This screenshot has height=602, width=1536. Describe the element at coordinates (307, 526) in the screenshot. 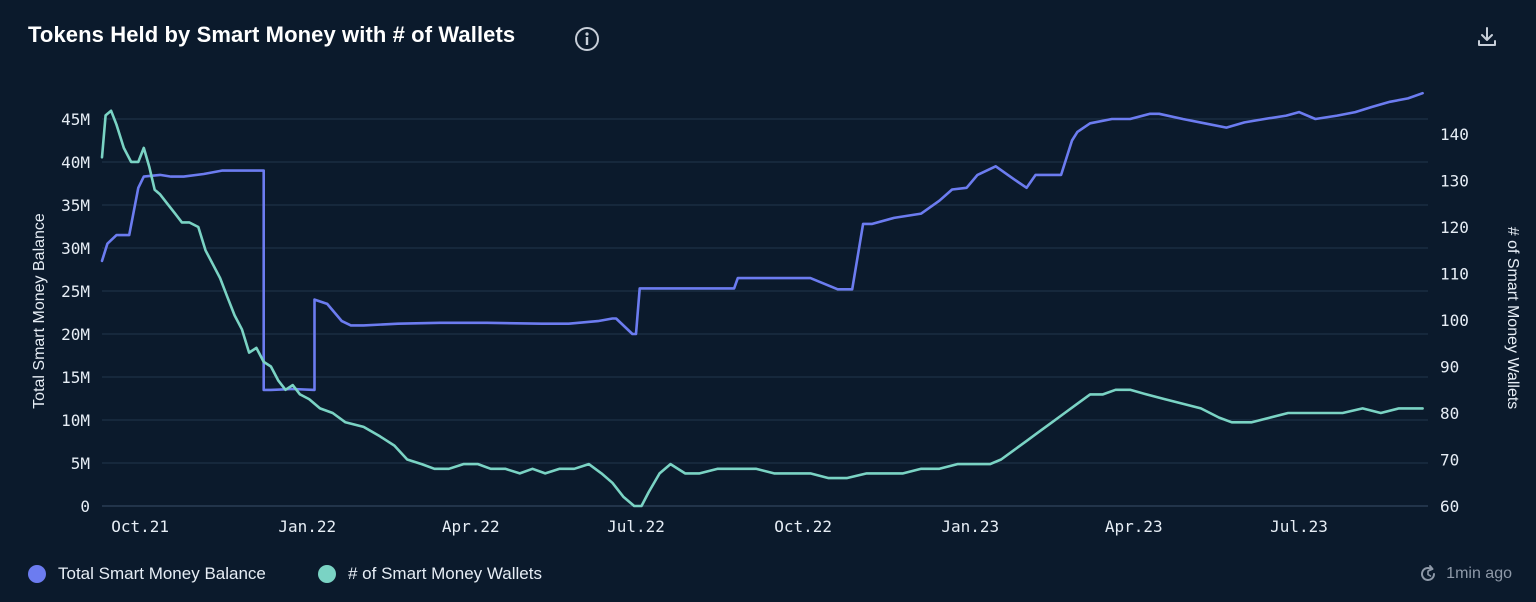

I see `x-tick-label: Jan.22` at that location.